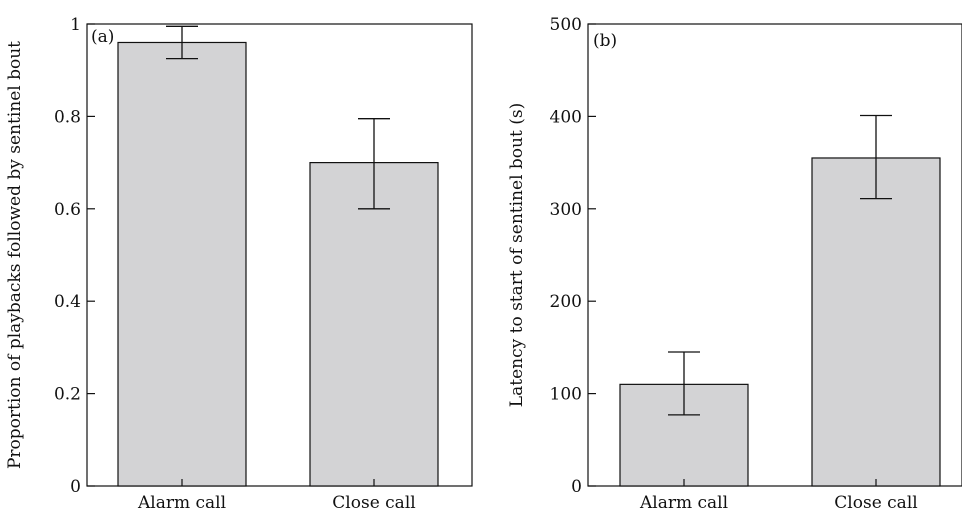  Describe the element at coordinates (67, 395) in the screenshot. I see `y-tick-label: 0.2` at that location.